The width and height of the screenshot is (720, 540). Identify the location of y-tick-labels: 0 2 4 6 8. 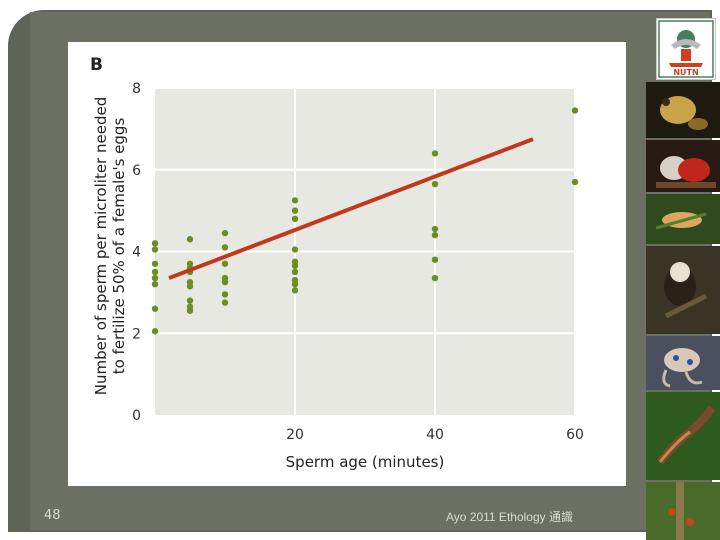
(136, 252).